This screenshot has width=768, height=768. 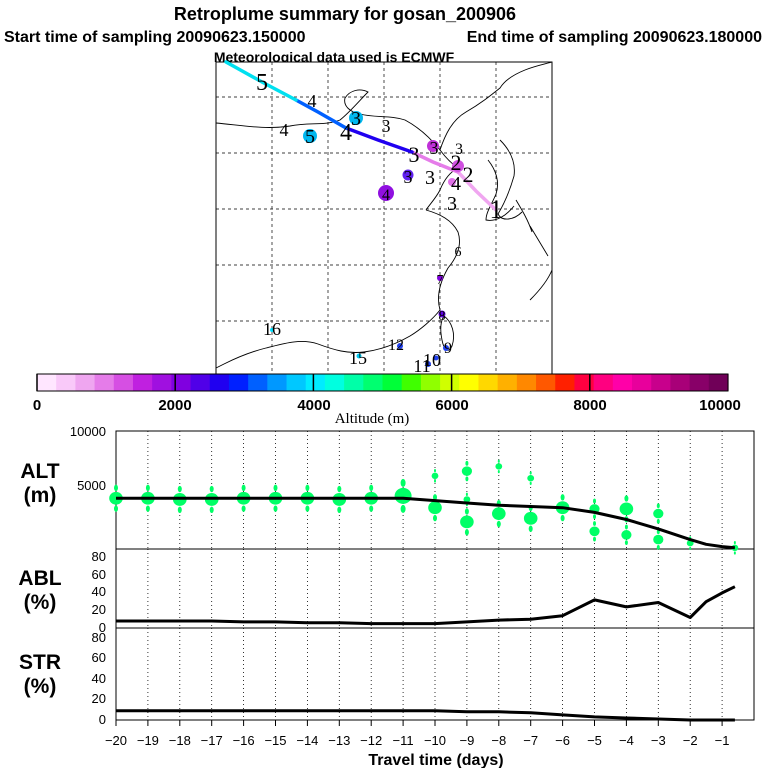 I want to click on colorbar-tick-label: 6000, so click(x=451, y=405).